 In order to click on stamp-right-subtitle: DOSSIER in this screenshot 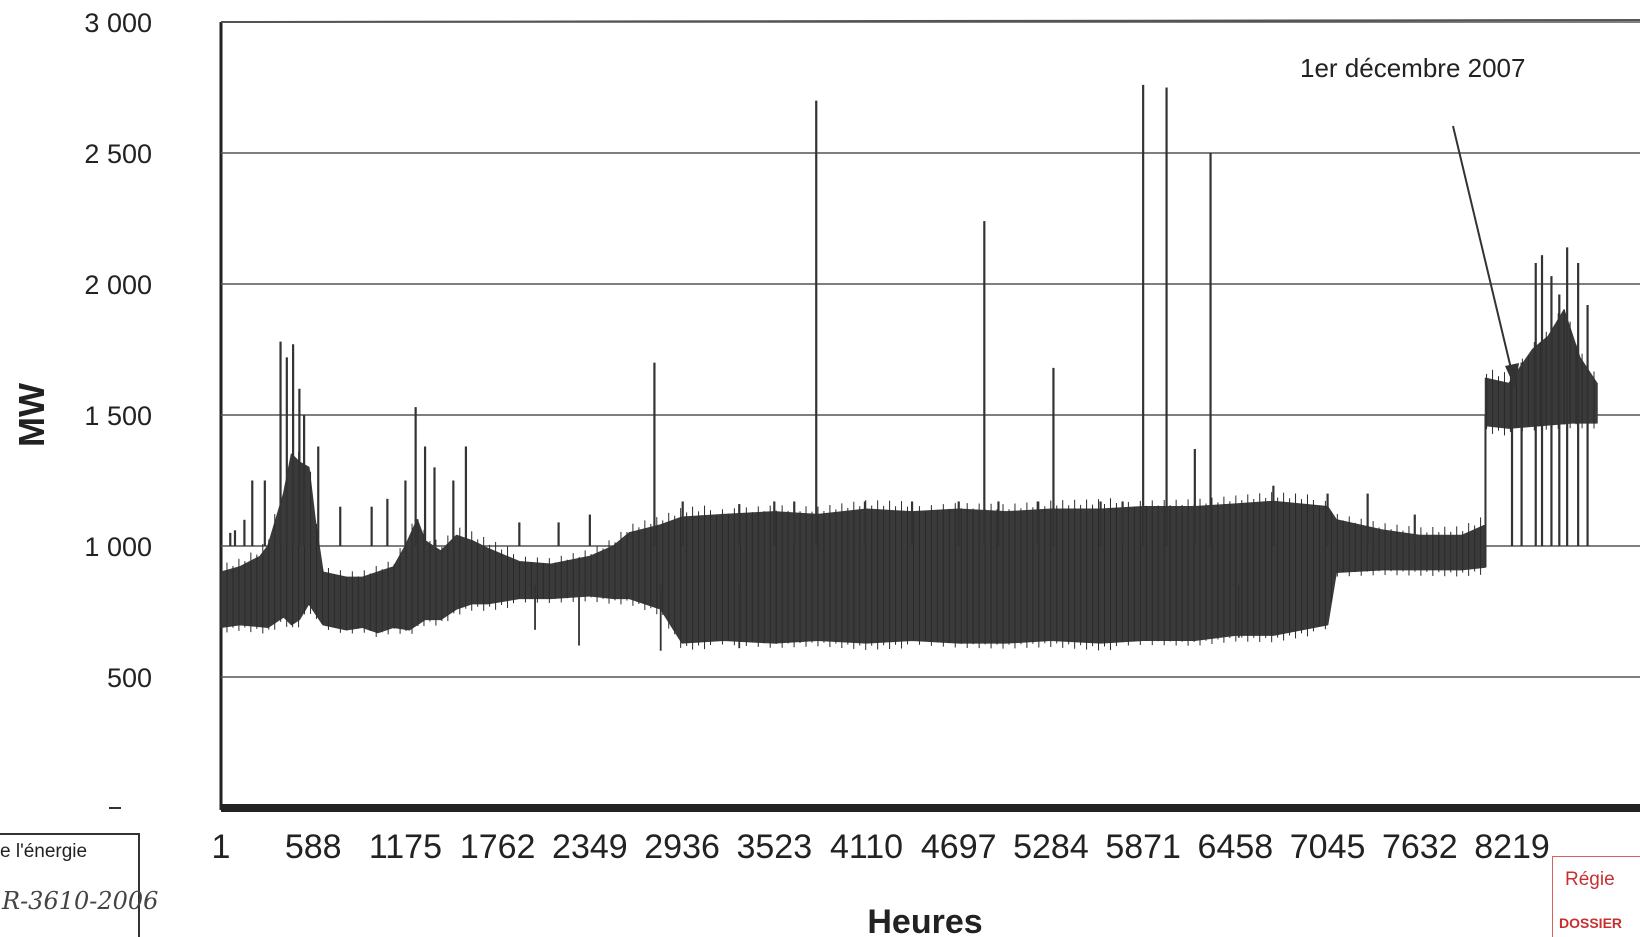, I will do `click(1591, 923)`.